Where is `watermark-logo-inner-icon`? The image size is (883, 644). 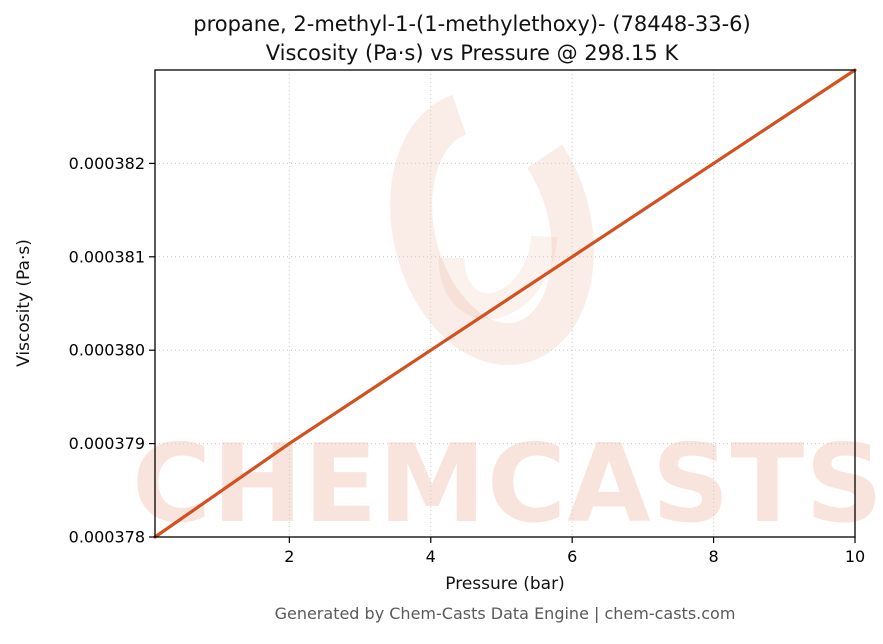 watermark-logo-inner-icon is located at coordinates (498, 246).